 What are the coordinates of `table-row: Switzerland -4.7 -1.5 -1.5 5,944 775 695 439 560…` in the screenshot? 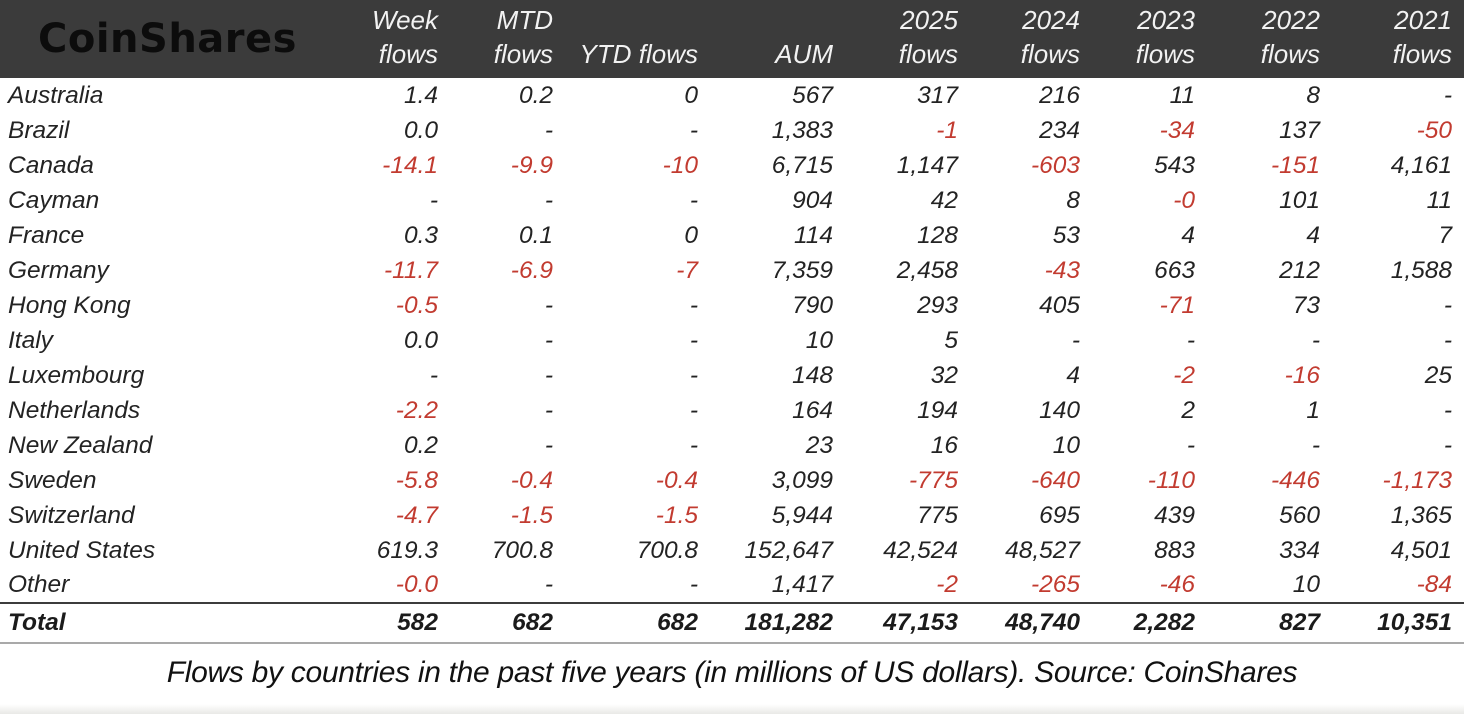 It's located at (732, 515).